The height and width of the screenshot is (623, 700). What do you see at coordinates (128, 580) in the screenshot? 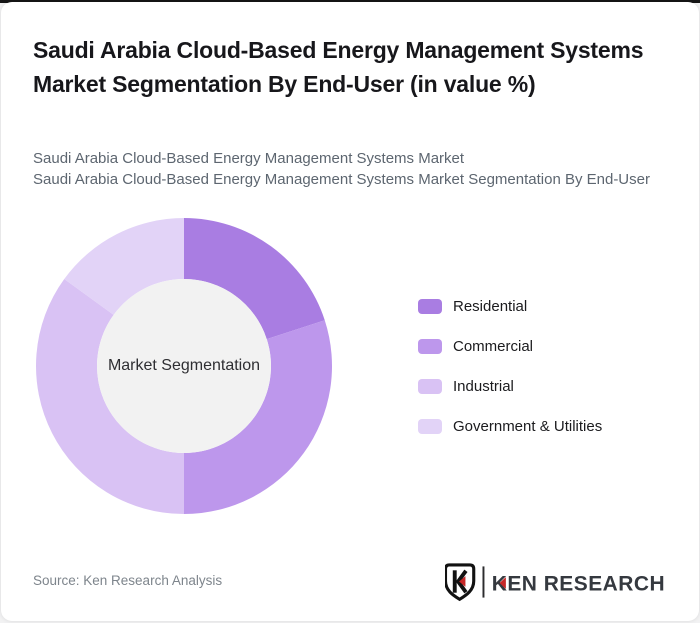
I see `source-note: Source: Ken Research Analysis` at bounding box center [128, 580].